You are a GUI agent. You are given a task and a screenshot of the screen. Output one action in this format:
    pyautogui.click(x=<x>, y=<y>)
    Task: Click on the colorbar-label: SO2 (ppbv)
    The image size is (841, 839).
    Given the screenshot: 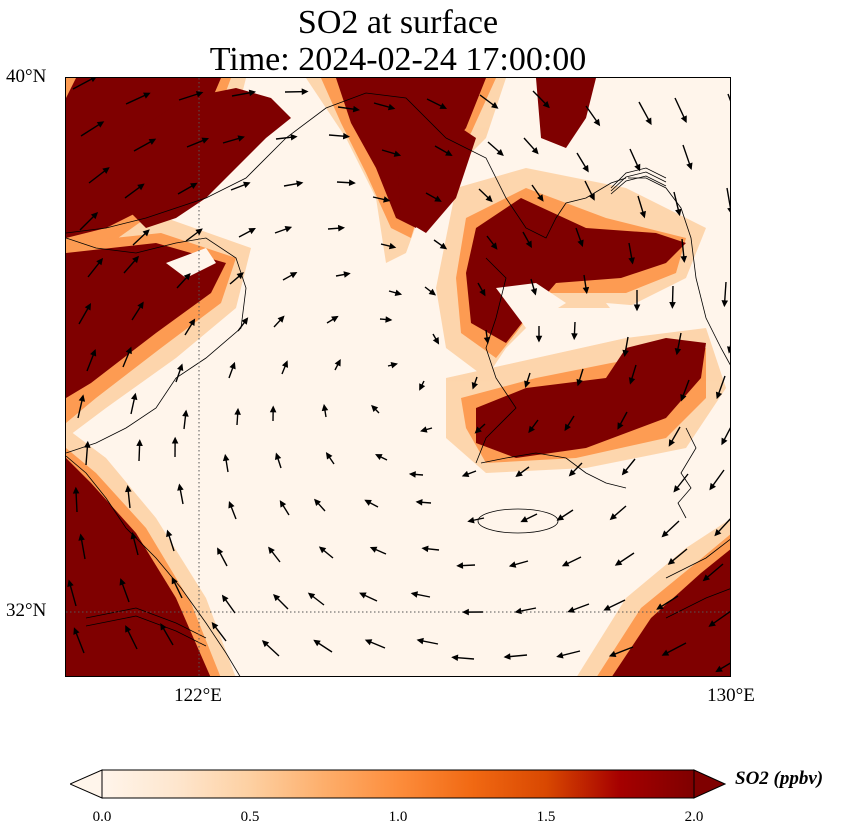 What is the action you would take?
    pyautogui.click(x=779, y=778)
    